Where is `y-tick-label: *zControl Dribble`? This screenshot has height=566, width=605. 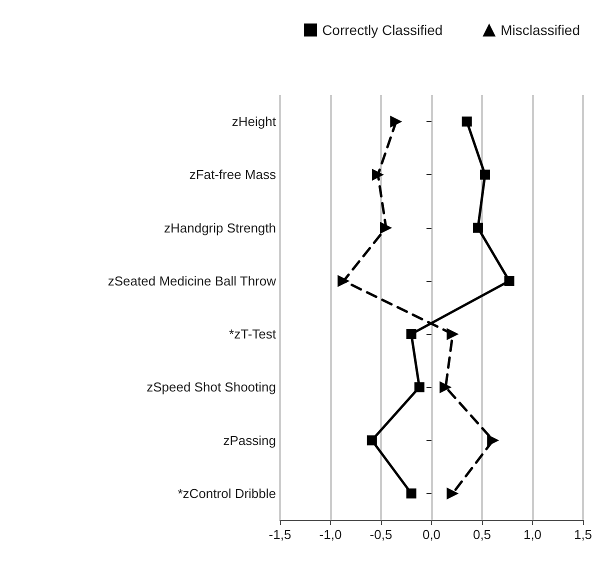 y-tick-label: *zControl Dribble is located at coordinates (227, 493).